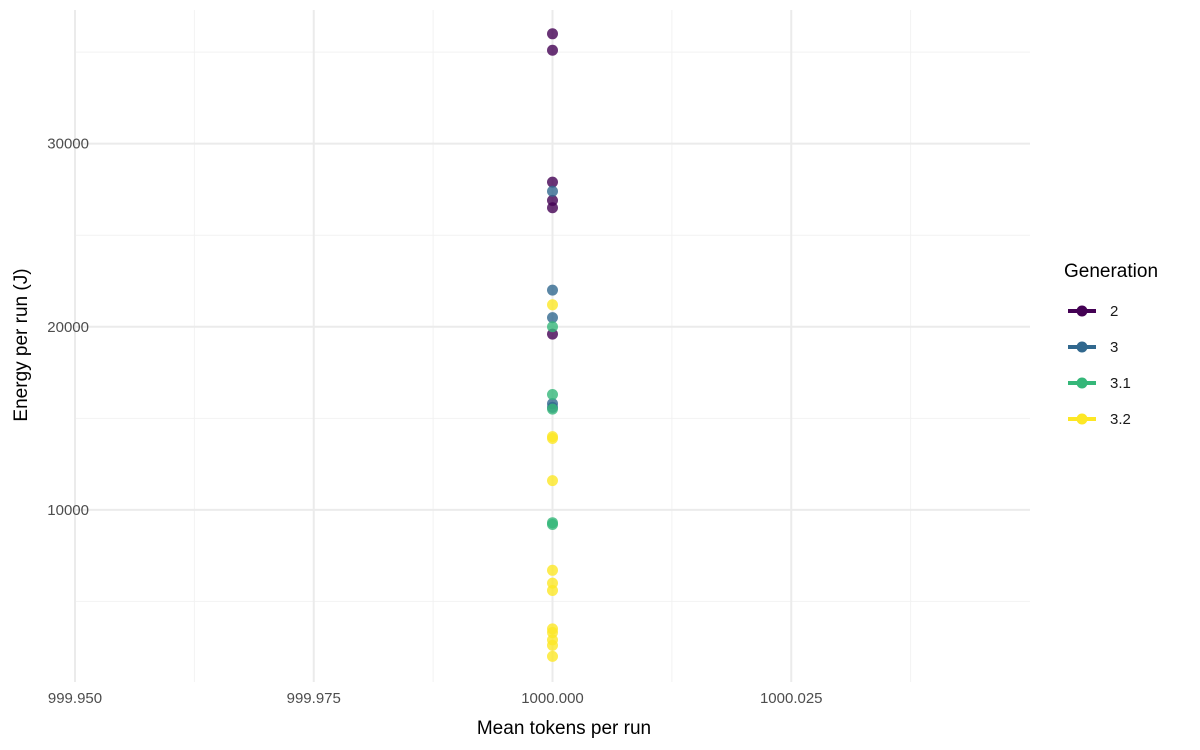 The width and height of the screenshot is (1200, 750). I want to click on legend-label: 2, so click(1114, 311).